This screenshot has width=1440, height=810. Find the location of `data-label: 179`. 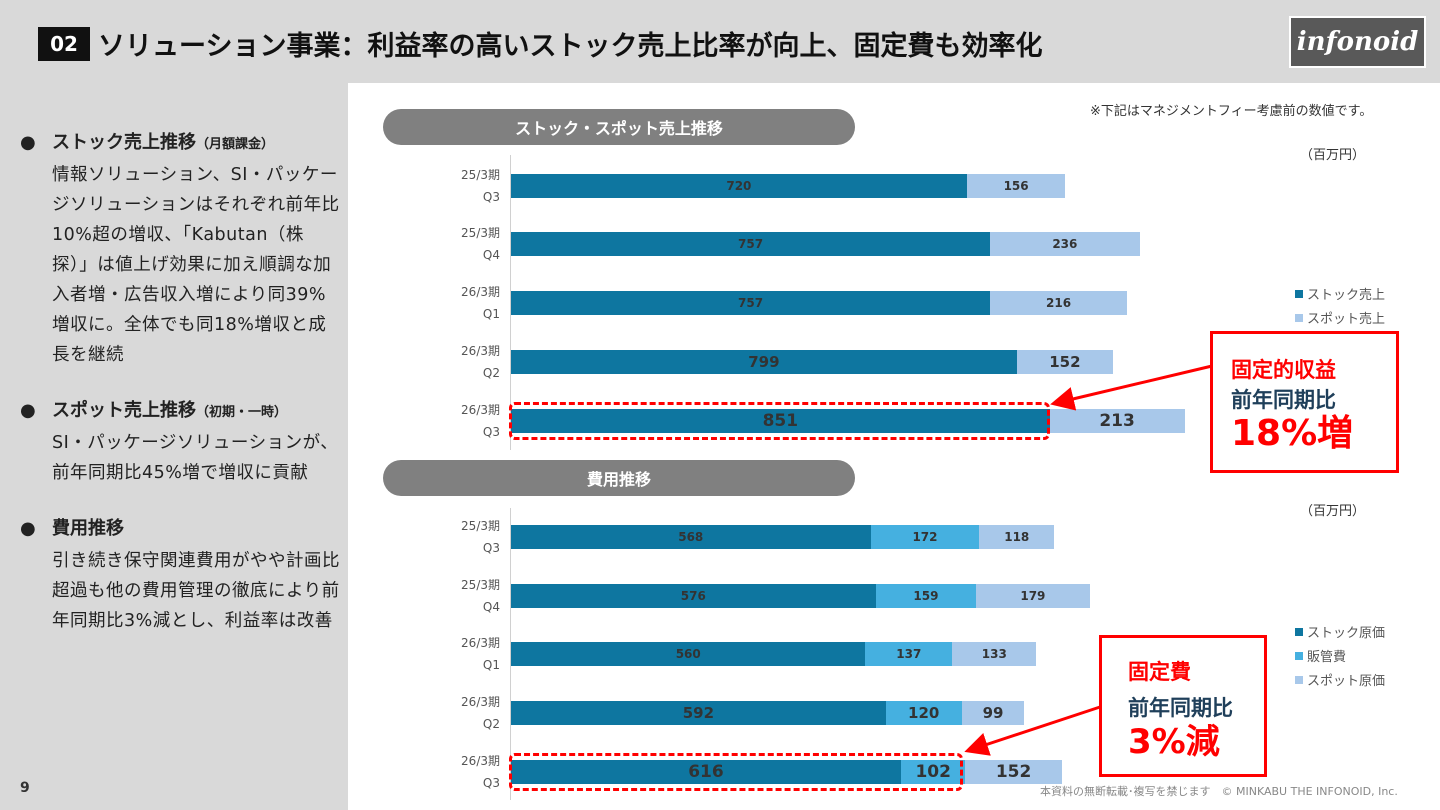

data-label: 179 is located at coordinates (1033, 596).